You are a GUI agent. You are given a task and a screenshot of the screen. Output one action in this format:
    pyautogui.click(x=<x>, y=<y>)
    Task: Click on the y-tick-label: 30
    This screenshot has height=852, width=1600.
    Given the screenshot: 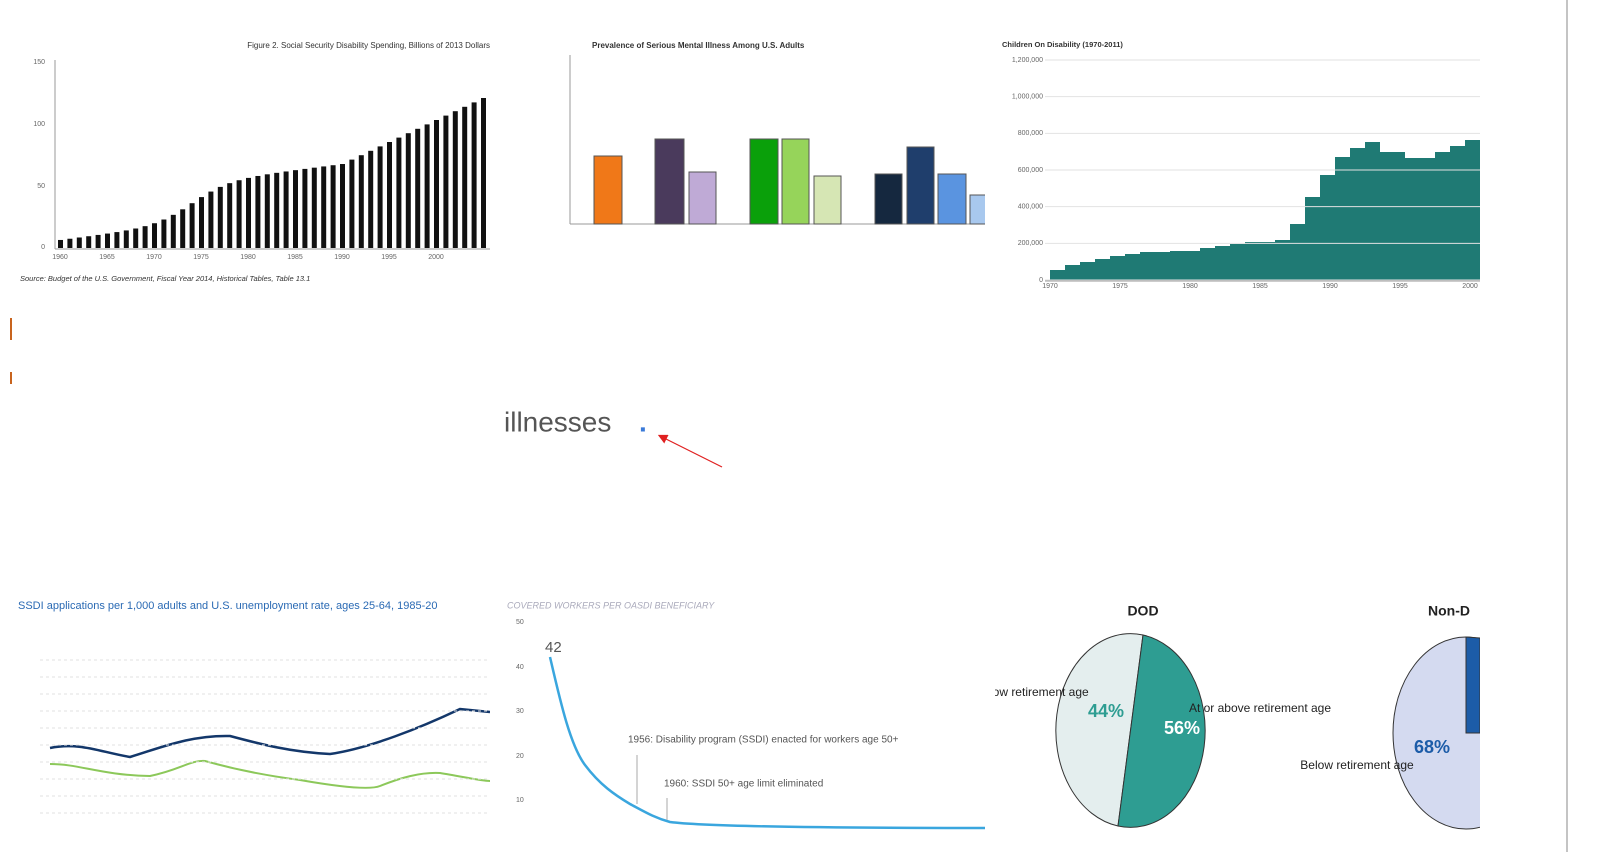 What is the action you would take?
    pyautogui.click(x=520, y=711)
    